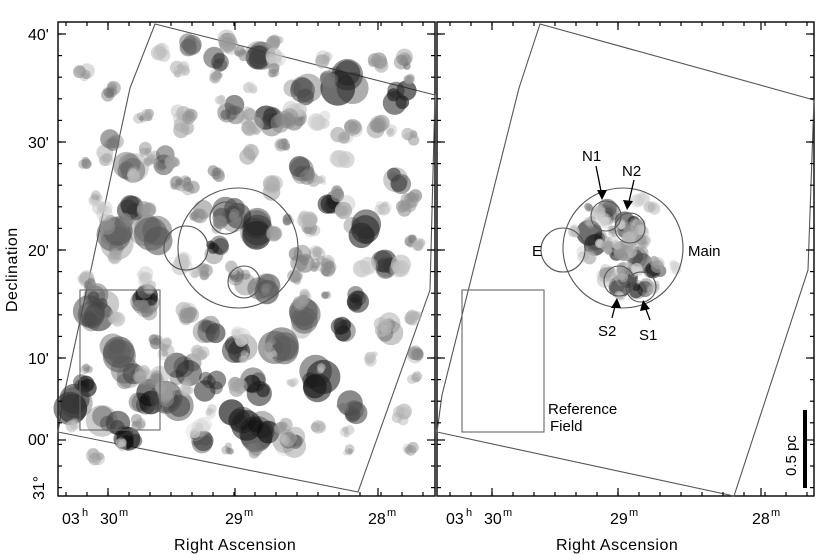 The image size is (830, 554). I want to click on ra-minutes-30-unit: m, so click(507, 513).